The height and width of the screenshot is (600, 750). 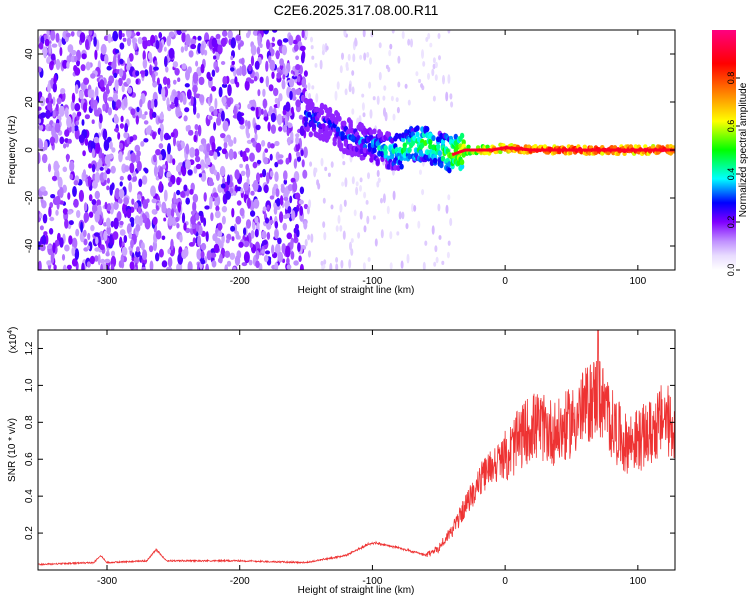 What do you see at coordinates (29, 245) in the screenshot?
I see `heatmap-ytick-label: -40` at bounding box center [29, 245].